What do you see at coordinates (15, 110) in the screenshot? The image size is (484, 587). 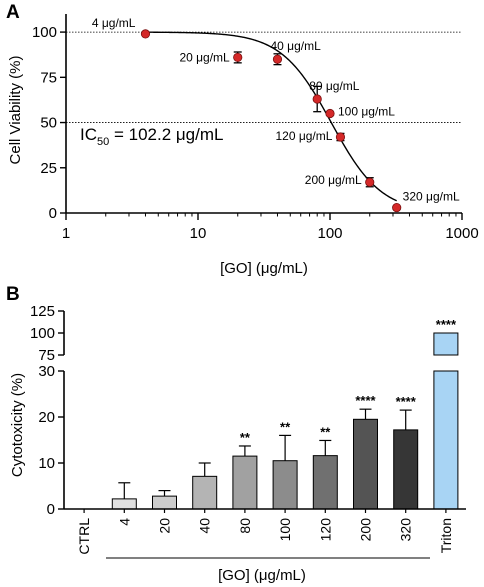 I see `panel-a-y-axis-title: Cell Viability (%)` at bounding box center [15, 110].